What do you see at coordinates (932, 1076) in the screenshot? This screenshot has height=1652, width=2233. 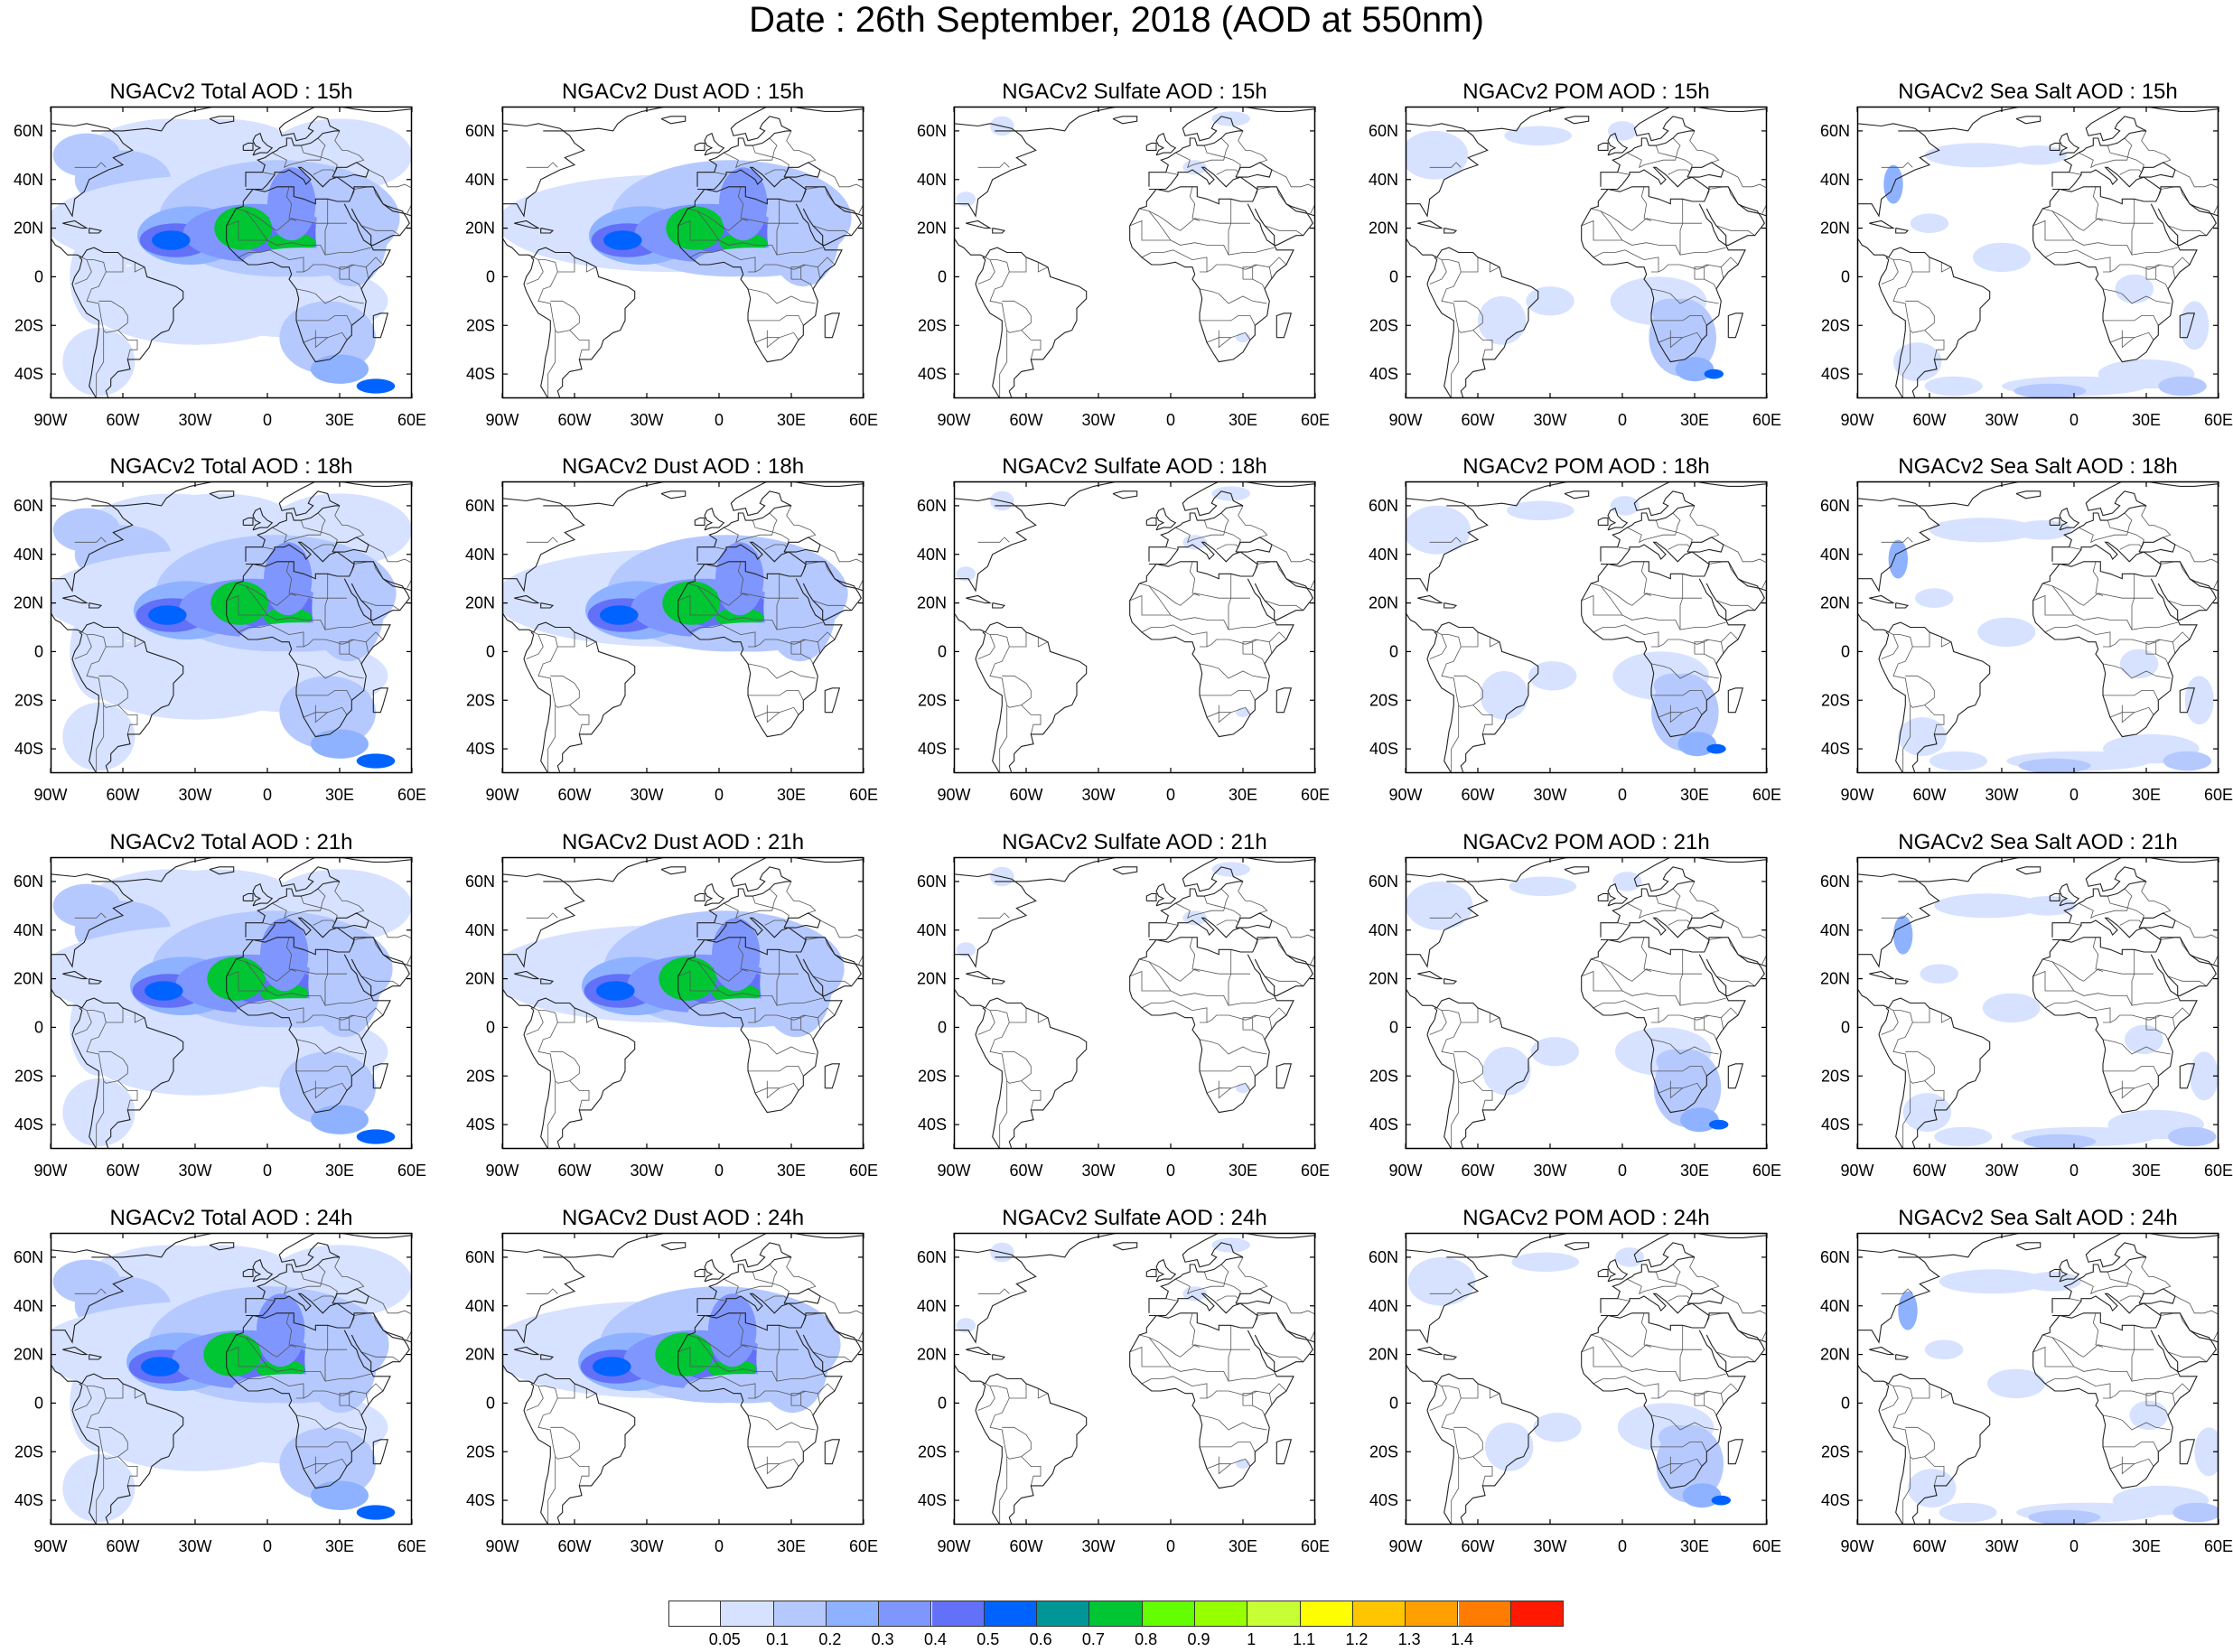 I see `lat-tick-label: 20S` at bounding box center [932, 1076].